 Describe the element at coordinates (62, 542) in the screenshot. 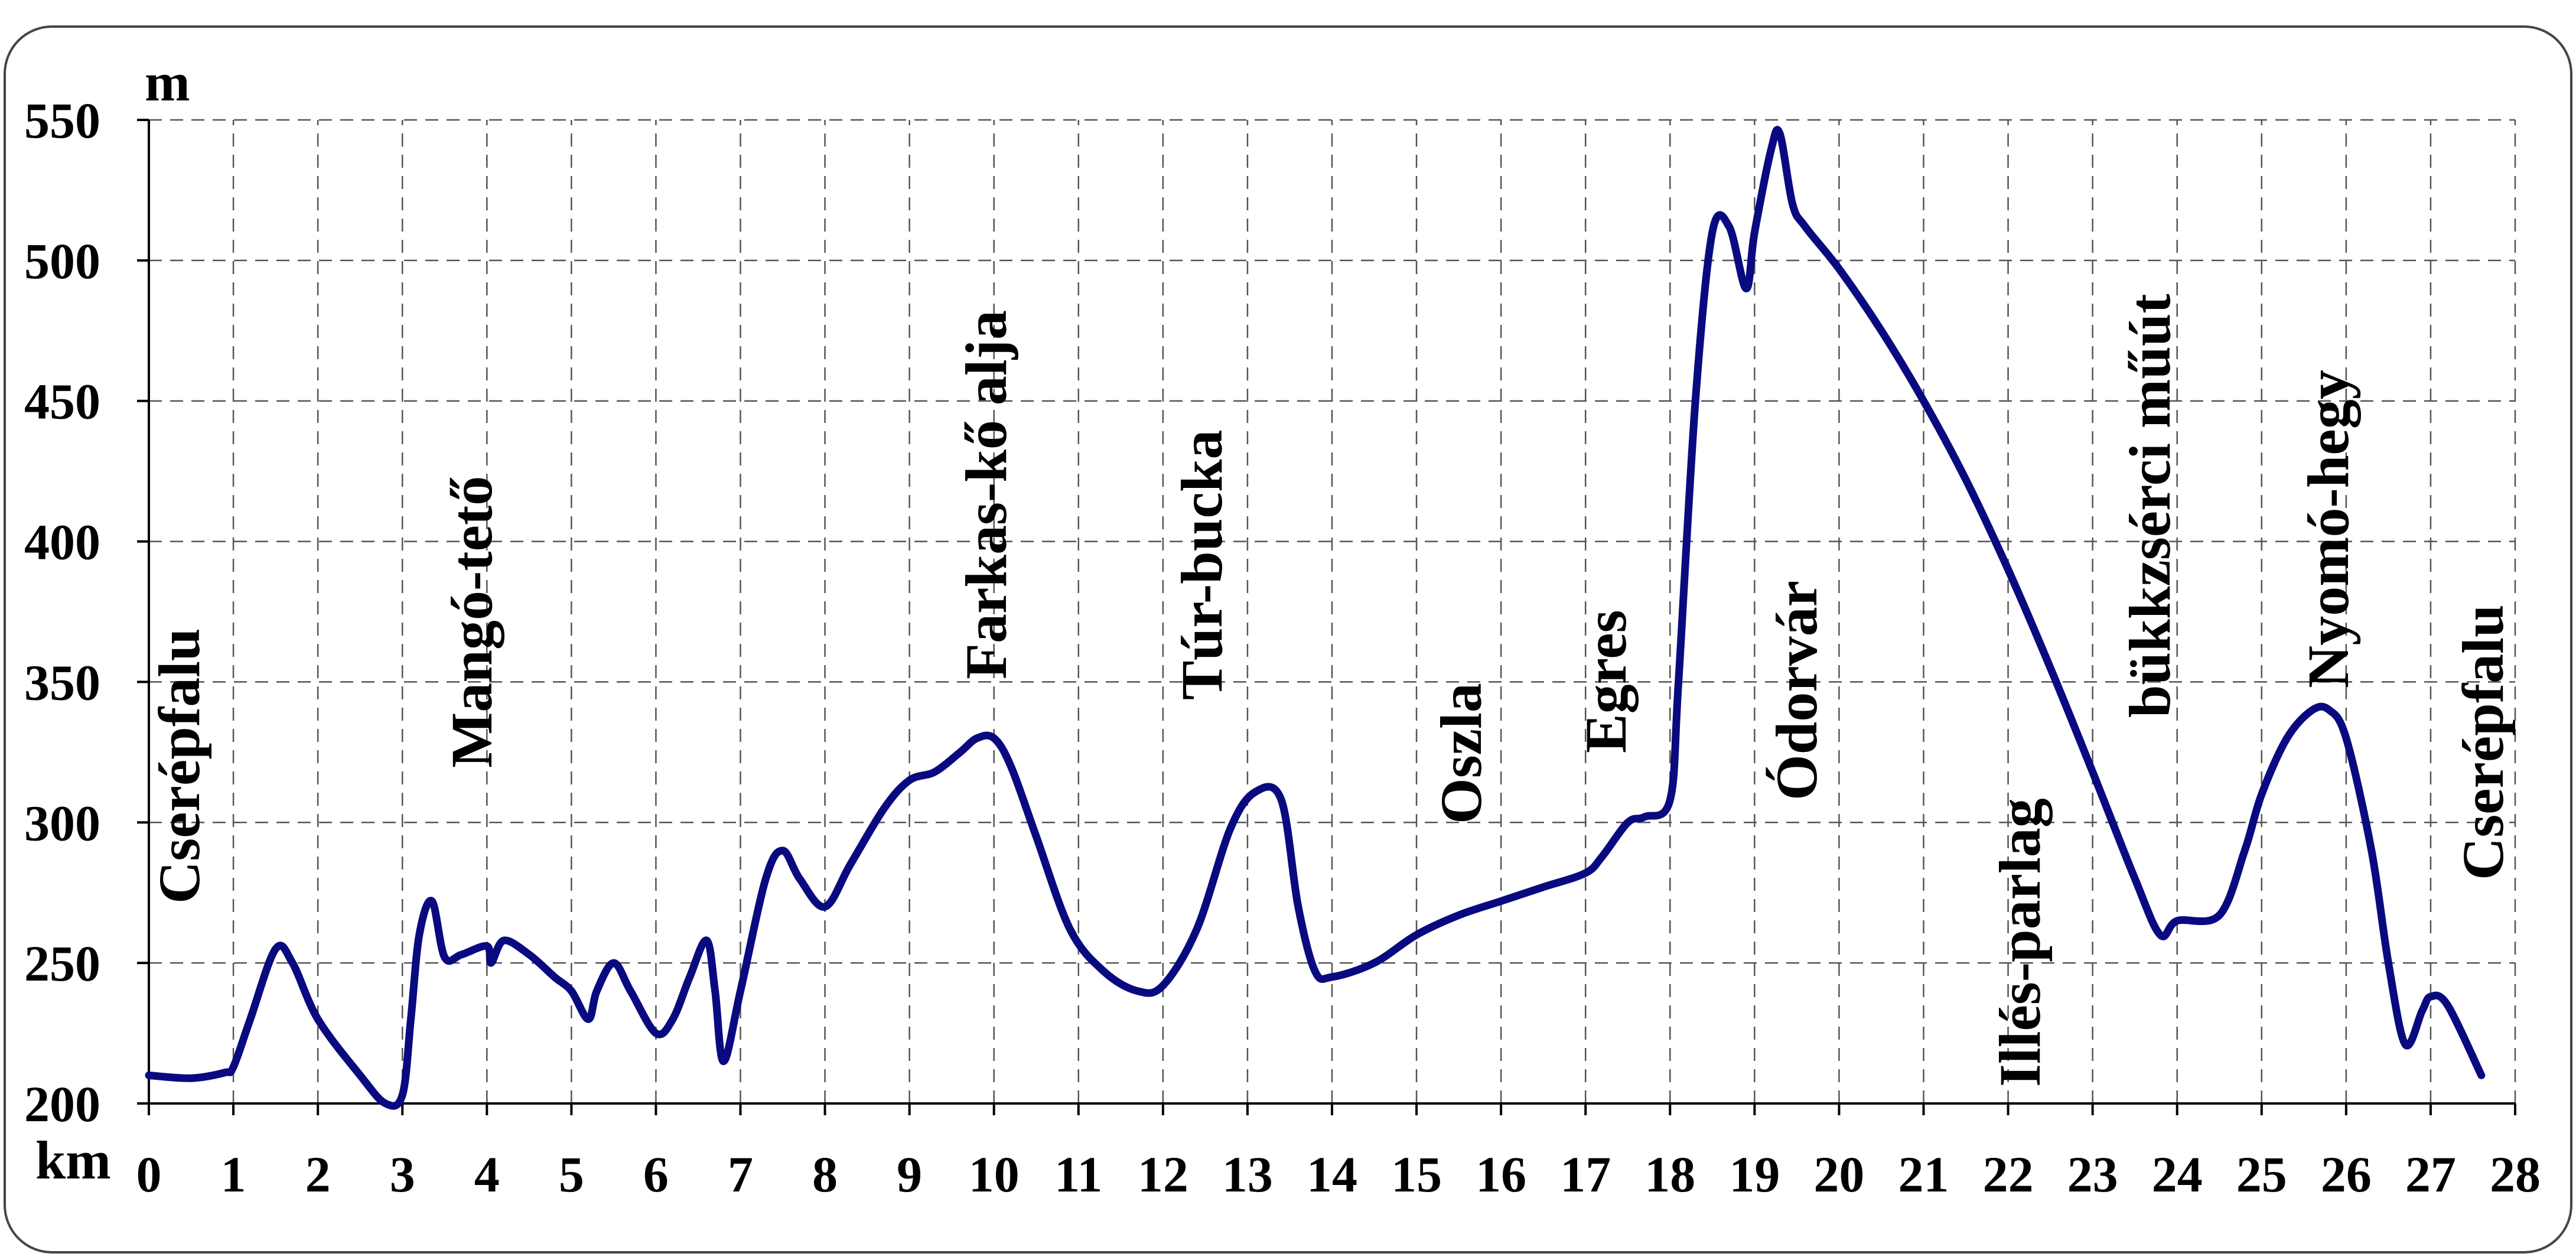

I see `y-tick-label: 400` at that location.